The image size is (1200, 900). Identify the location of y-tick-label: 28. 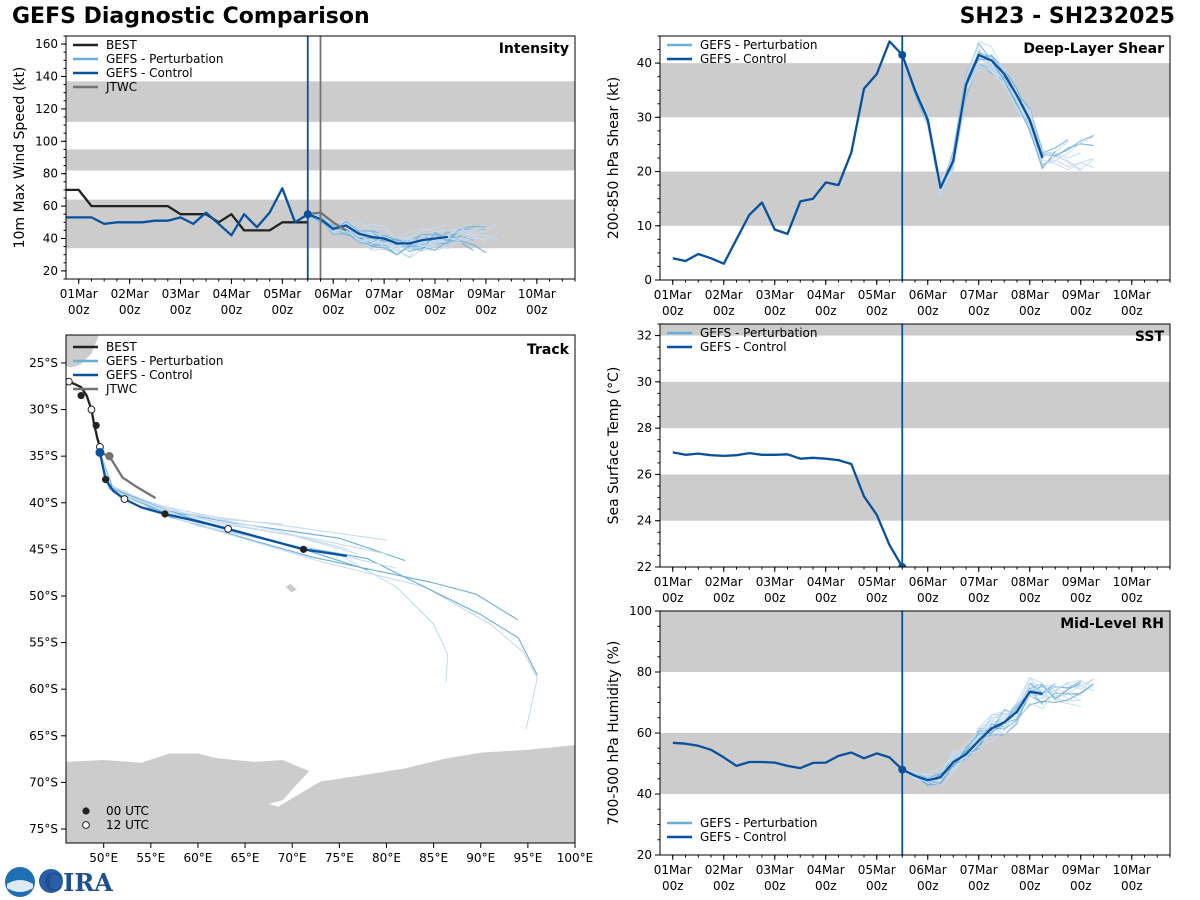
(644, 428).